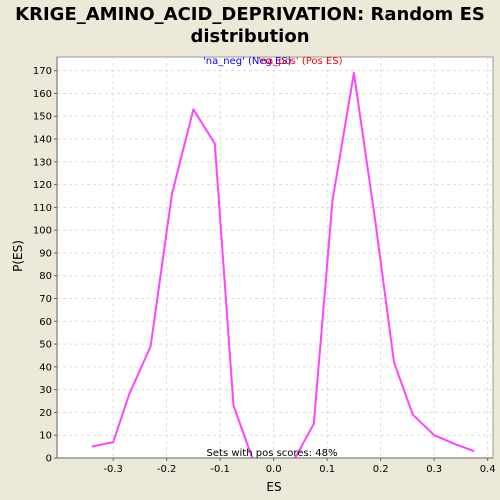 This screenshot has height=500, width=500. Describe the element at coordinates (274, 469) in the screenshot. I see `x-tick-label-3: 0.0` at that location.